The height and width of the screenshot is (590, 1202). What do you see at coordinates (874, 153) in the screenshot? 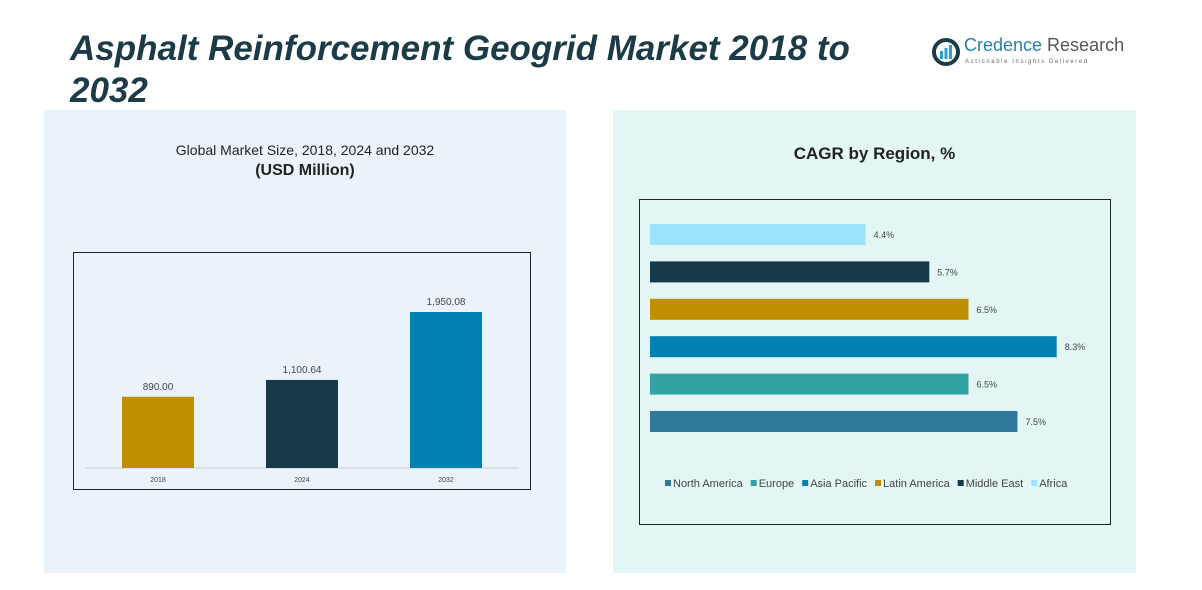
I see `chart-title: CAGR by Region, %` at bounding box center [874, 153].